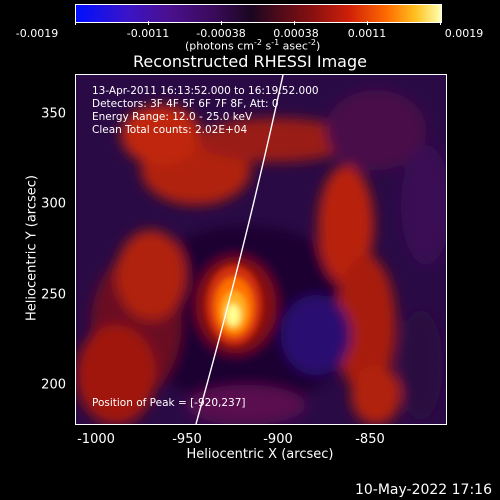 This screenshot has height=500, width=500. I want to click on x-tick-label: -850, so click(370, 439).